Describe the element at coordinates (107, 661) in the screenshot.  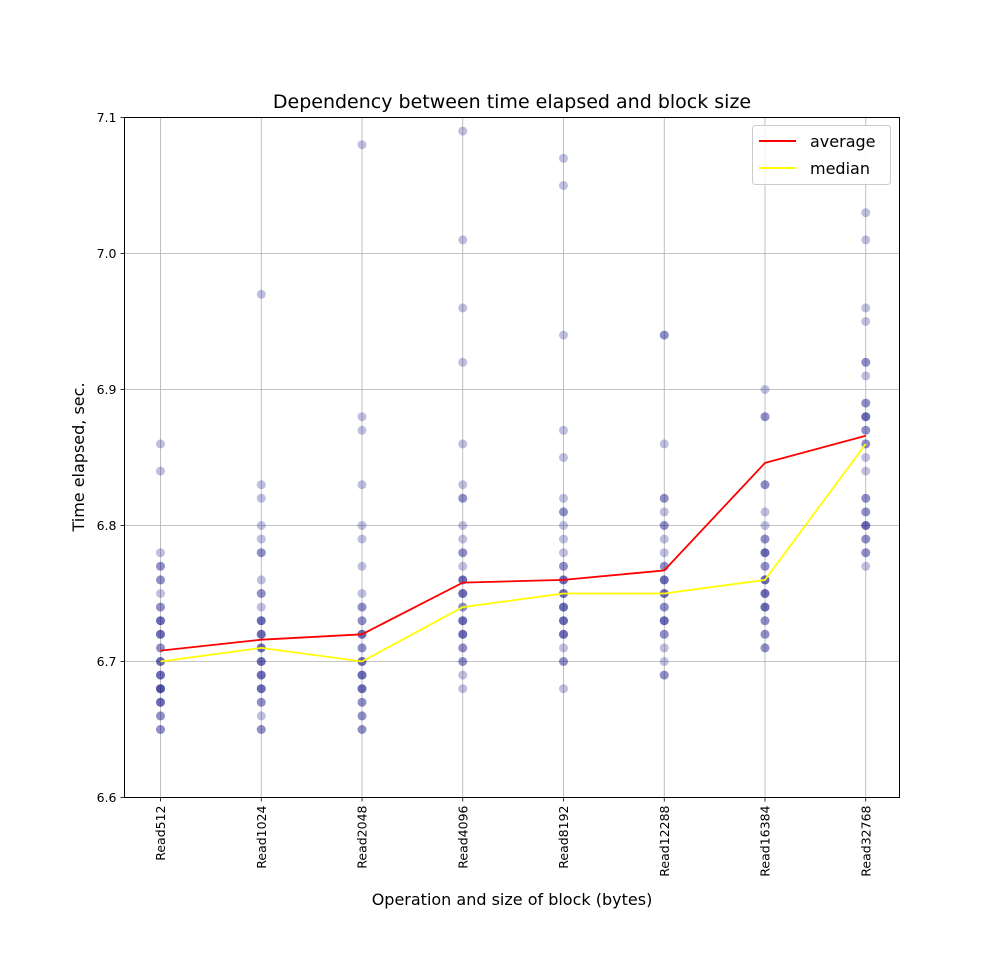
I see `y-tick-label: 6.7` at that location.